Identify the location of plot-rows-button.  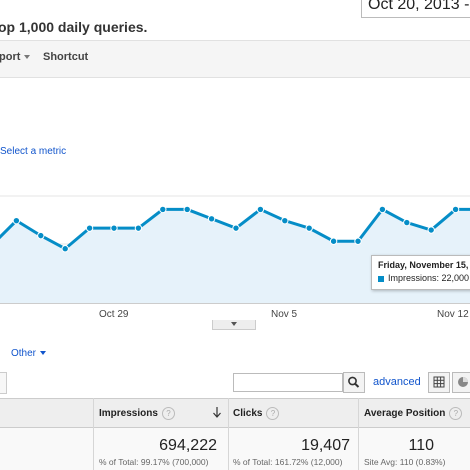
(3, 383).